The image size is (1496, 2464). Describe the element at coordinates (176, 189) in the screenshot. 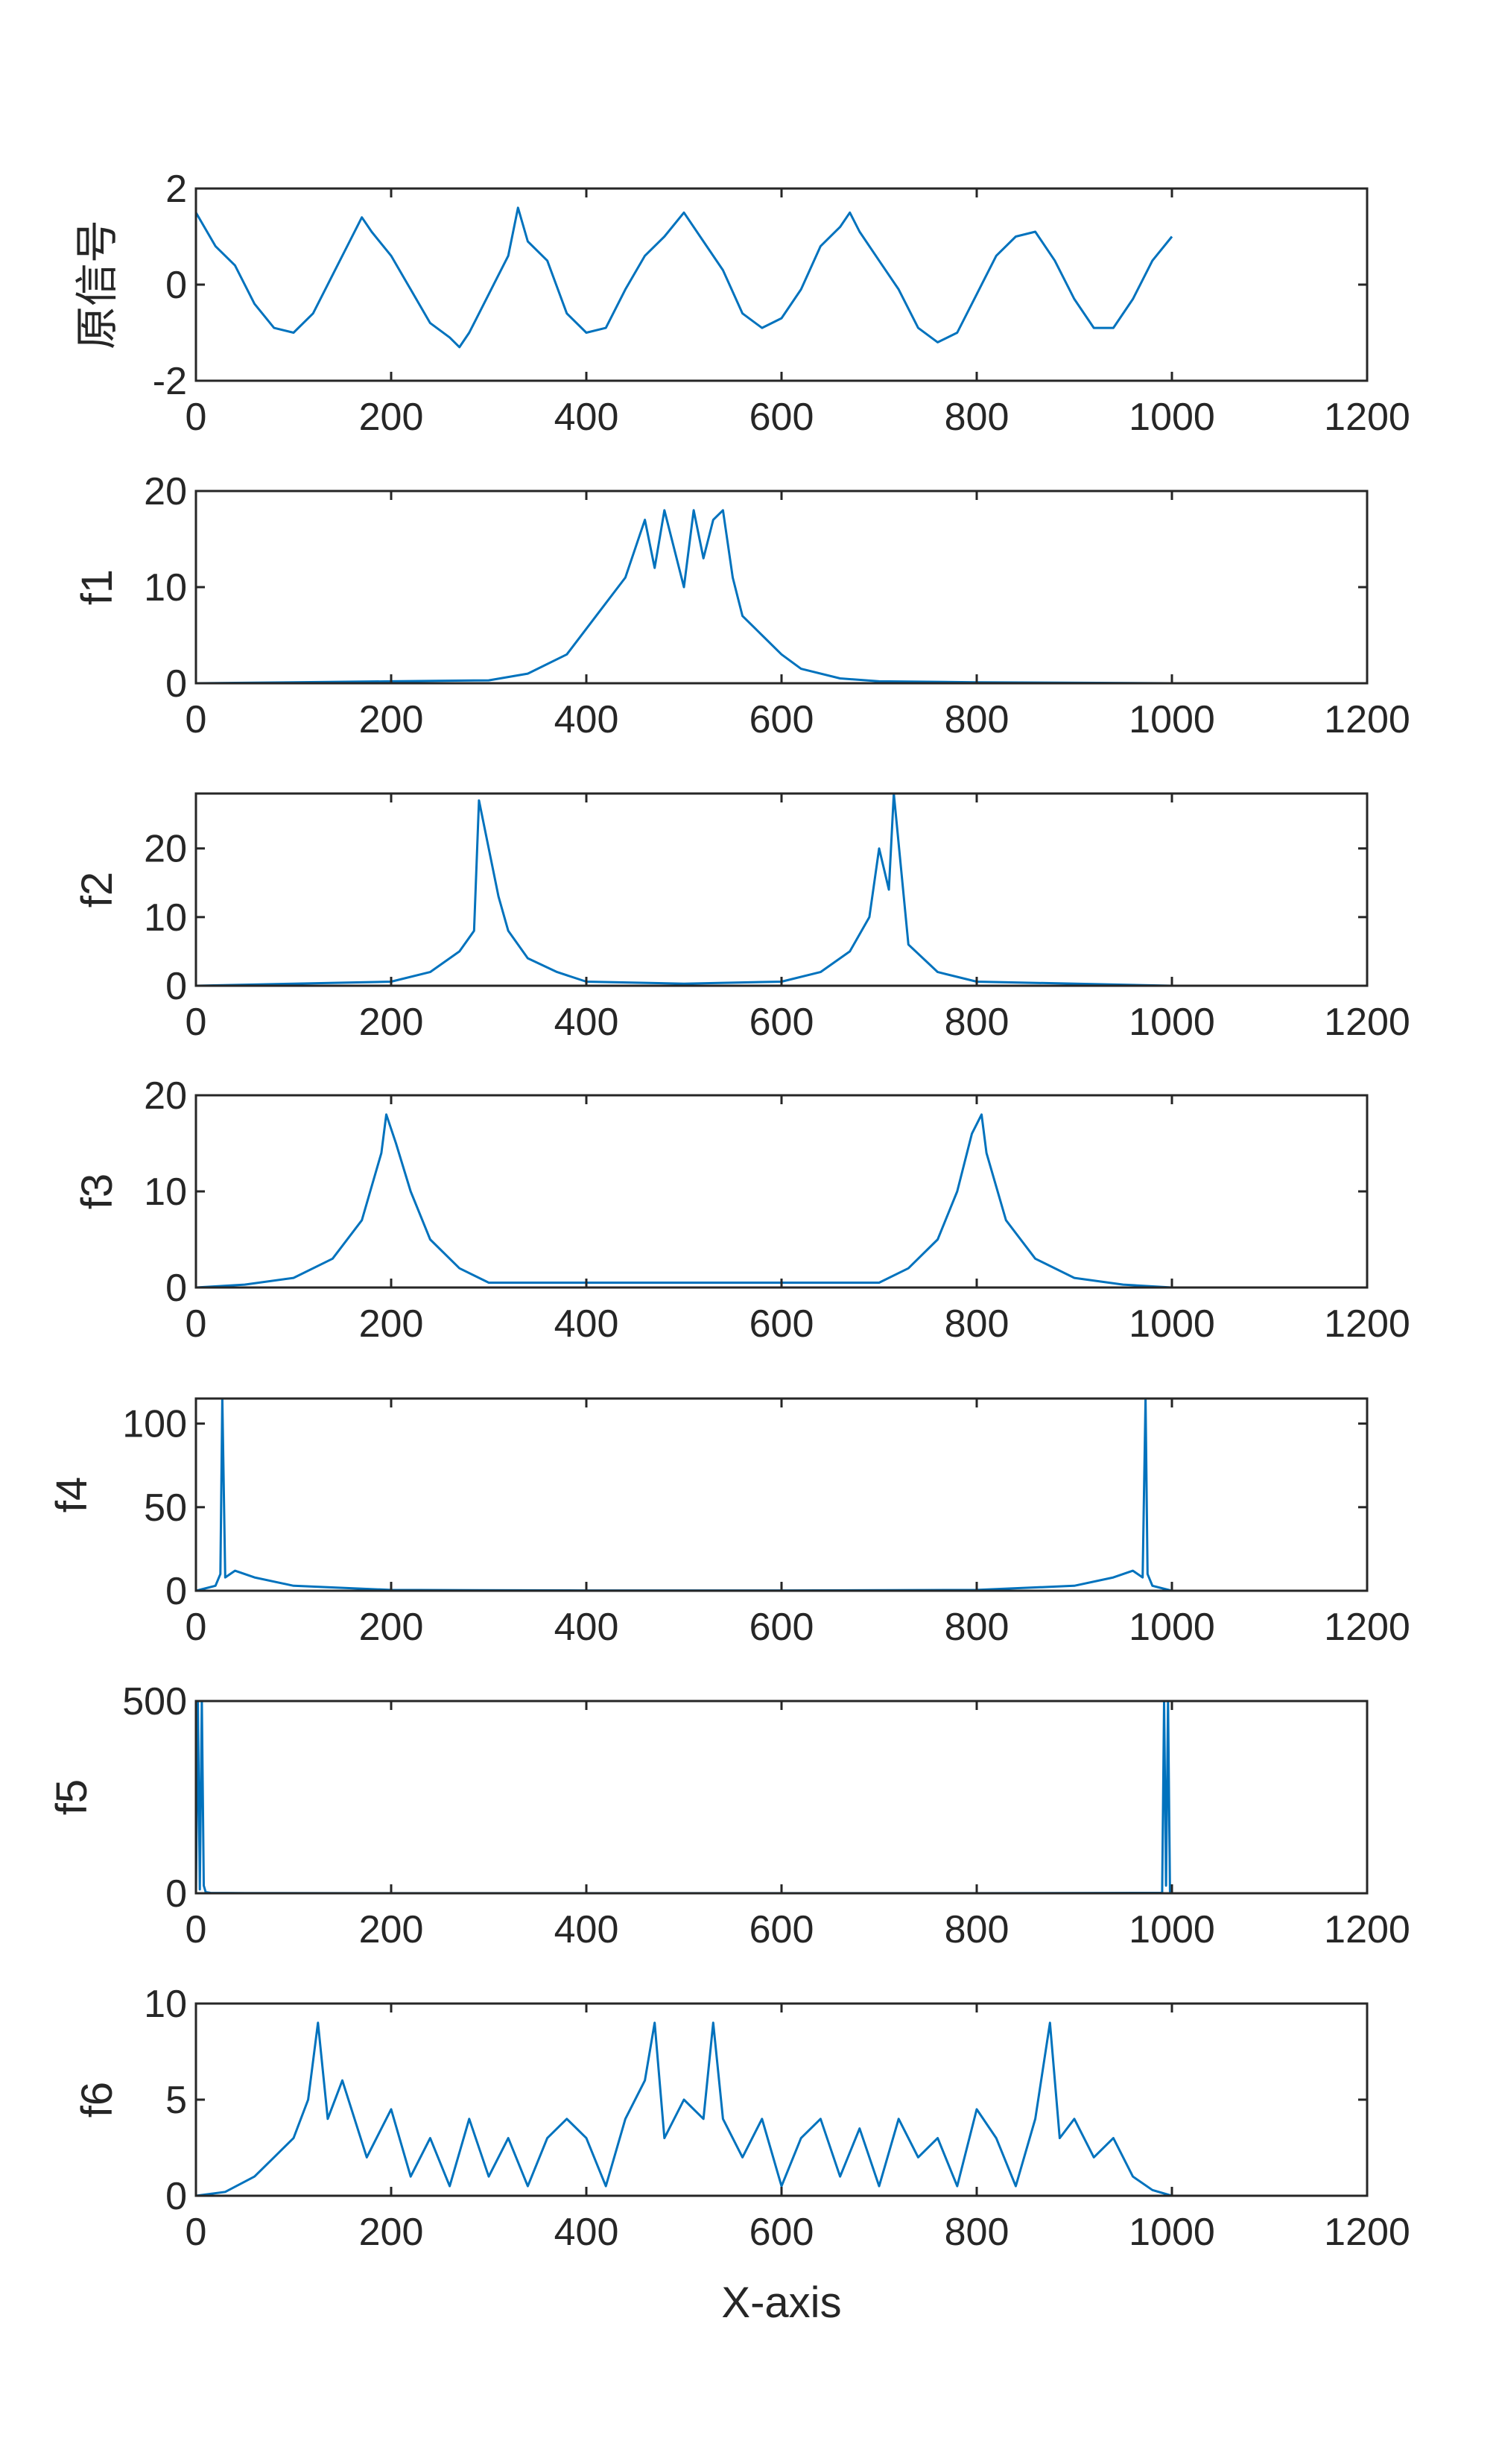

I see `y-tick-label: 2` at that location.